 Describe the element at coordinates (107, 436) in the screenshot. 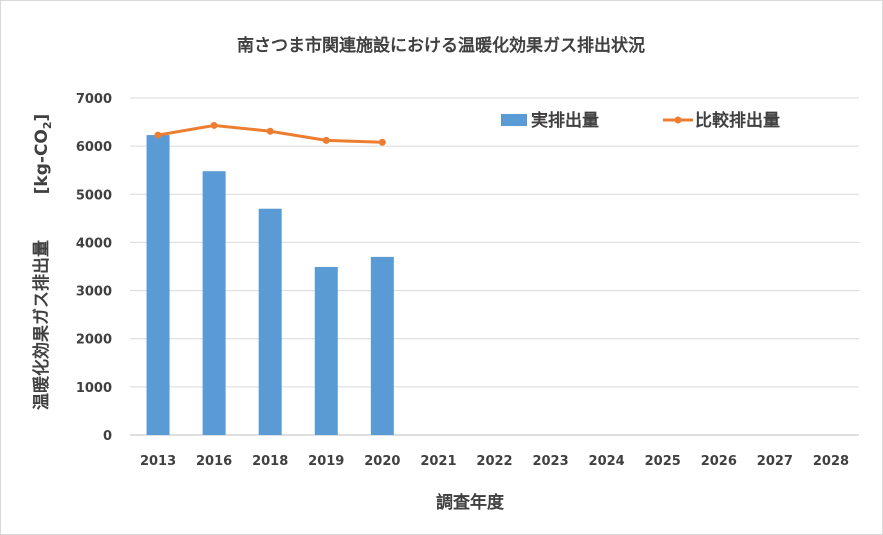

I see `y-tick-label: 0` at that location.